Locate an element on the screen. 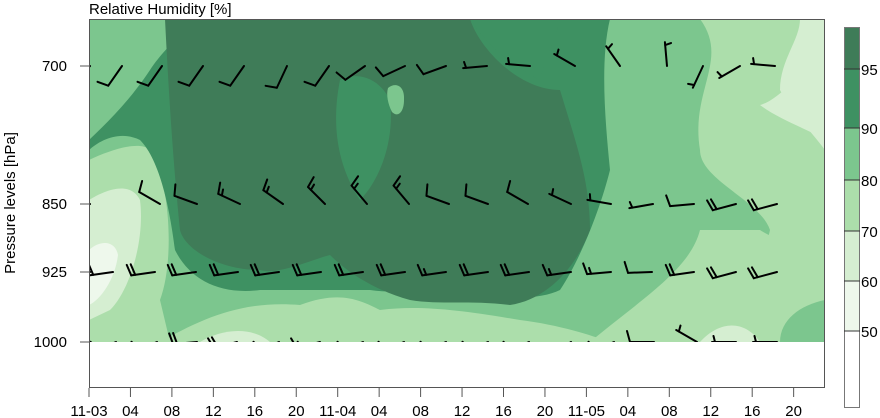 Image resolution: width=880 pixels, height=418 pixels. colorbar-label: 90 is located at coordinates (869, 129).